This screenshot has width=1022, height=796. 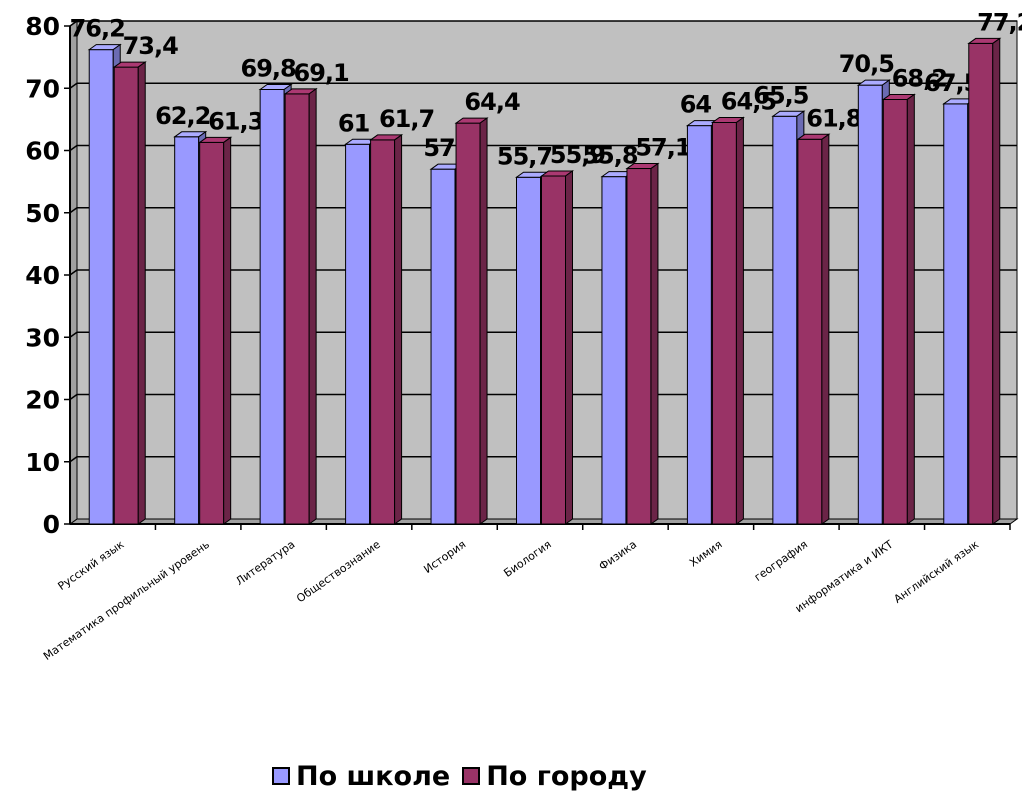 I want to click on x-tick-label: география, so click(x=781, y=561).